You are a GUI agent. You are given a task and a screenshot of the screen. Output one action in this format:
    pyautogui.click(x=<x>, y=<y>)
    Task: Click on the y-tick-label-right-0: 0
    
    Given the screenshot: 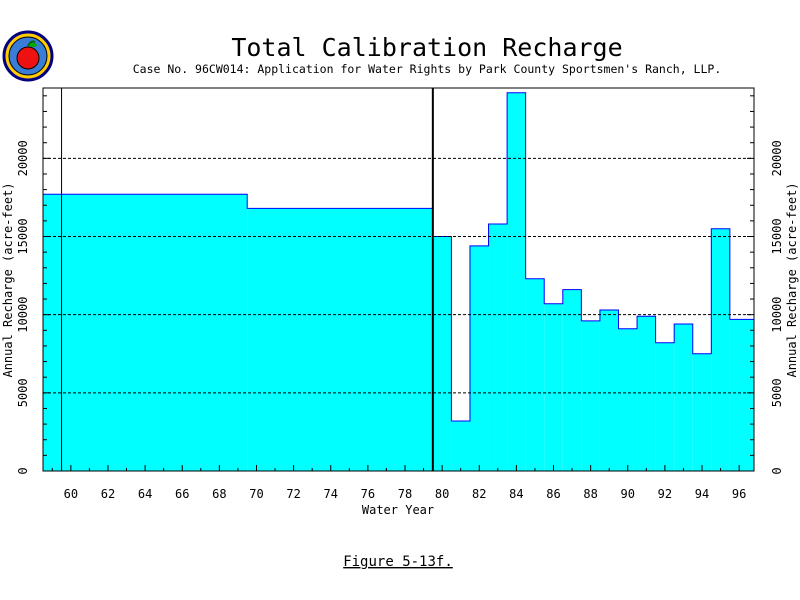 What is the action you would take?
    pyautogui.click(x=777, y=470)
    